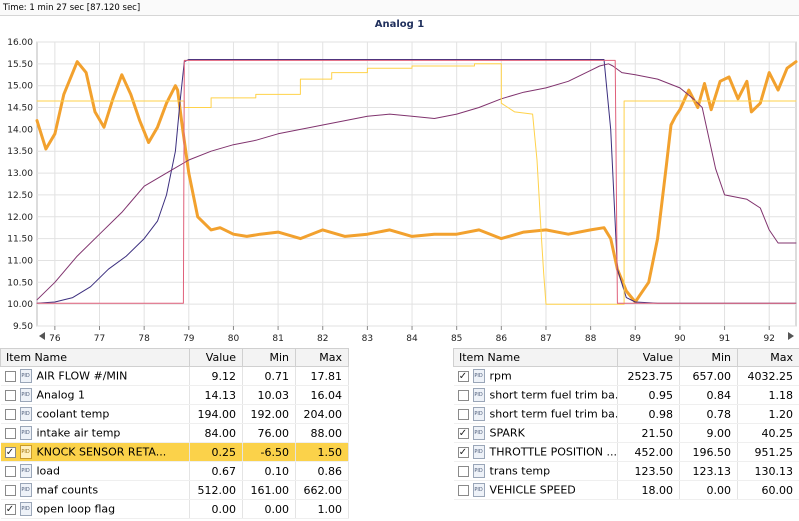 The width and height of the screenshot is (799, 521). What do you see at coordinates (768, 490) in the screenshot?
I see `max-cell: 60.00` at bounding box center [768, 490].